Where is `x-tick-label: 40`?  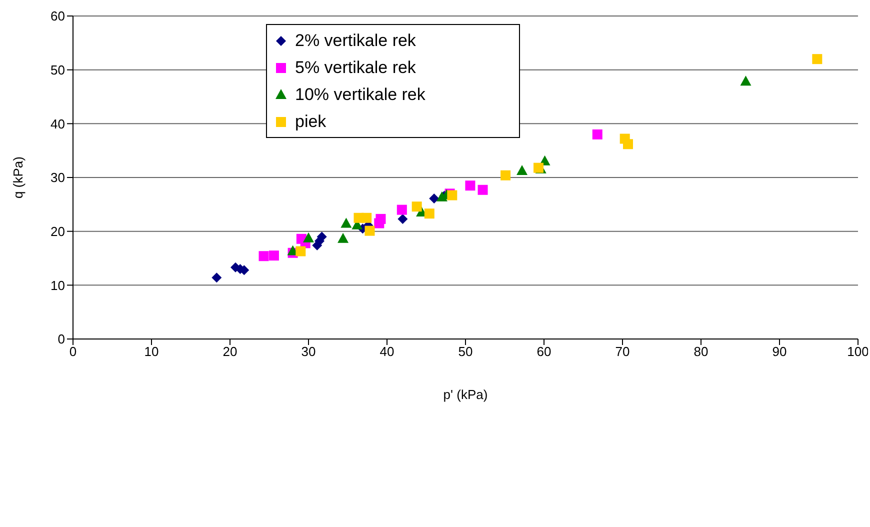 x-tick-label: 40 is located at coordinates (387, 352).